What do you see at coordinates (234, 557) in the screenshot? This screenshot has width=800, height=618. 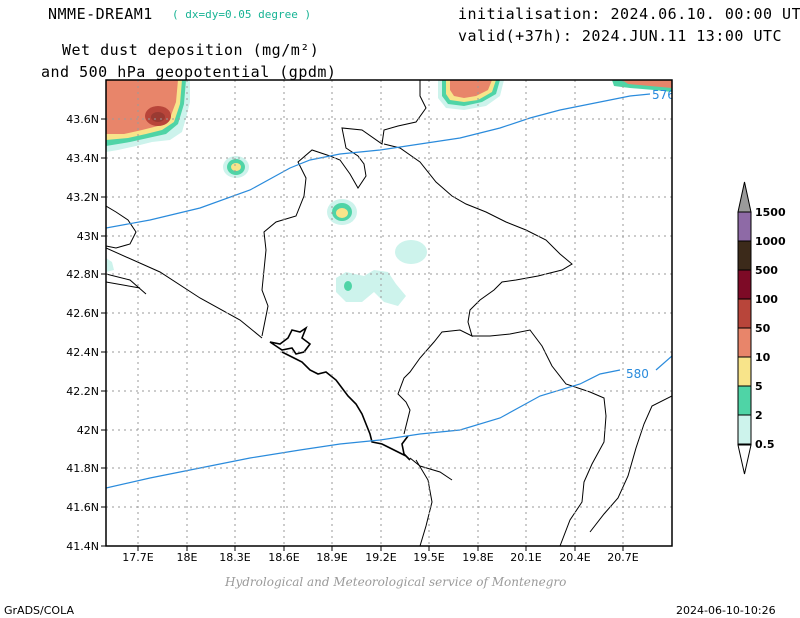 I see `lon-label: 18.3E` at bounding box center [234, 557].